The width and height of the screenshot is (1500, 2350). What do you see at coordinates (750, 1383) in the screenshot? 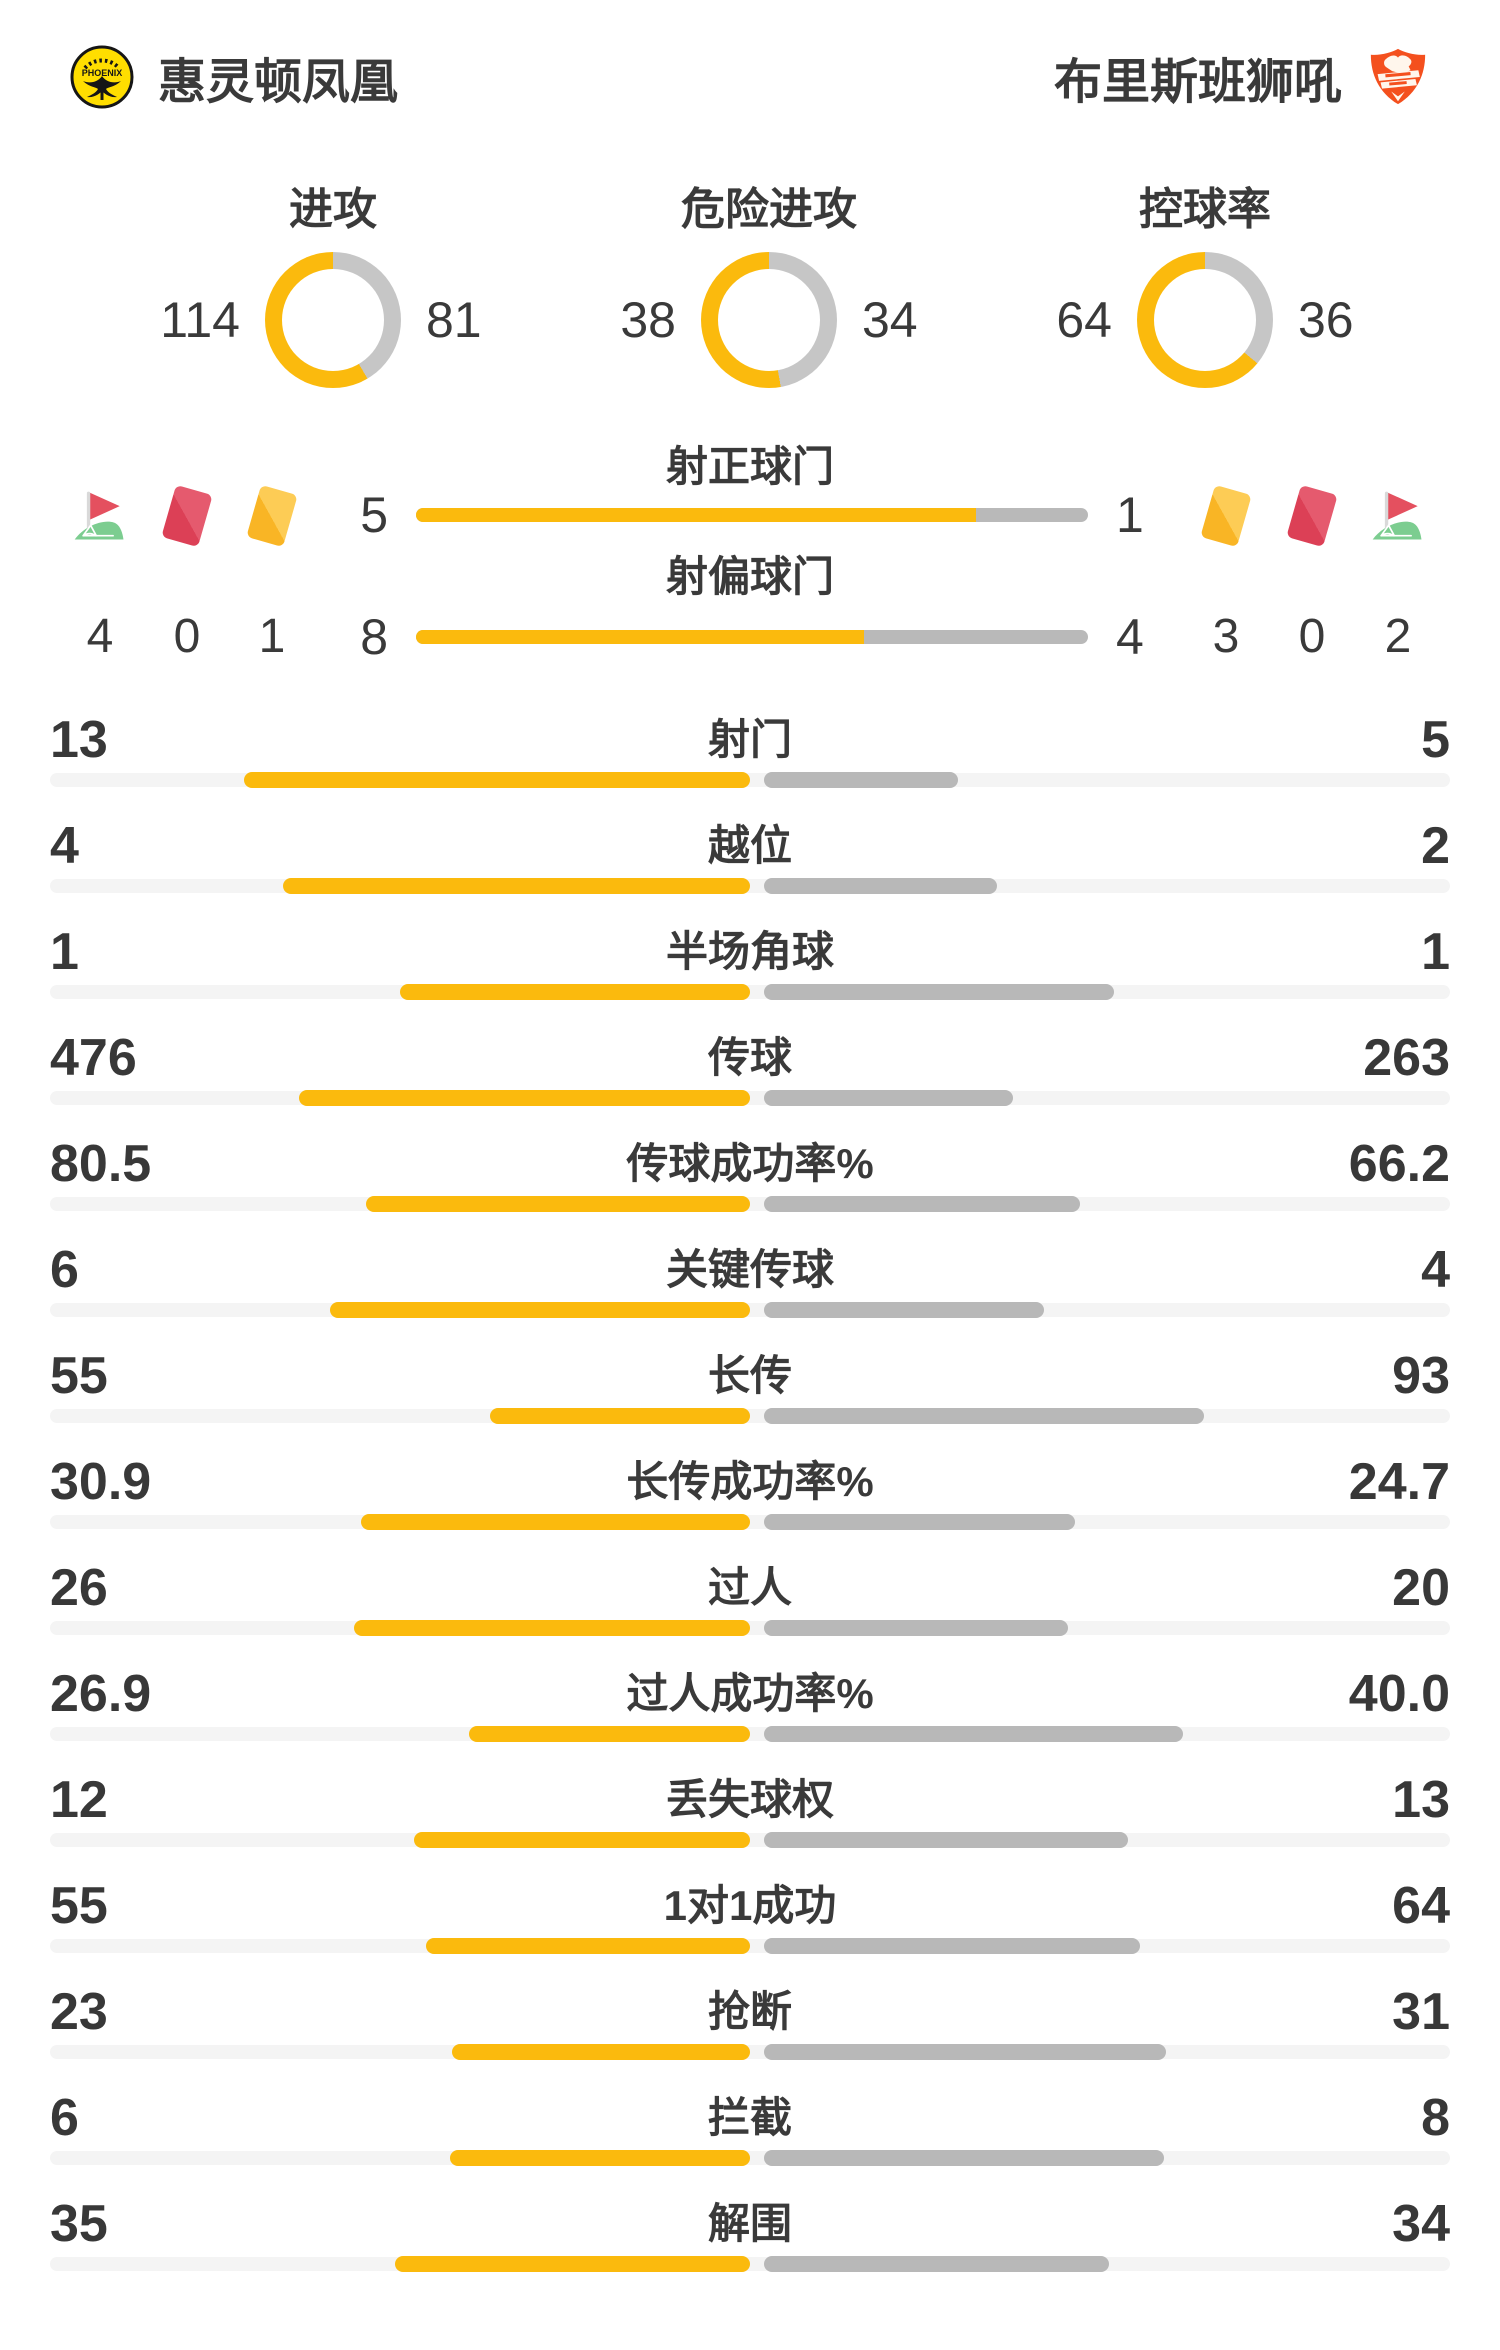
I see `stat-row-long-balls: 55 长传 93` at bounding box center [750, 1383].